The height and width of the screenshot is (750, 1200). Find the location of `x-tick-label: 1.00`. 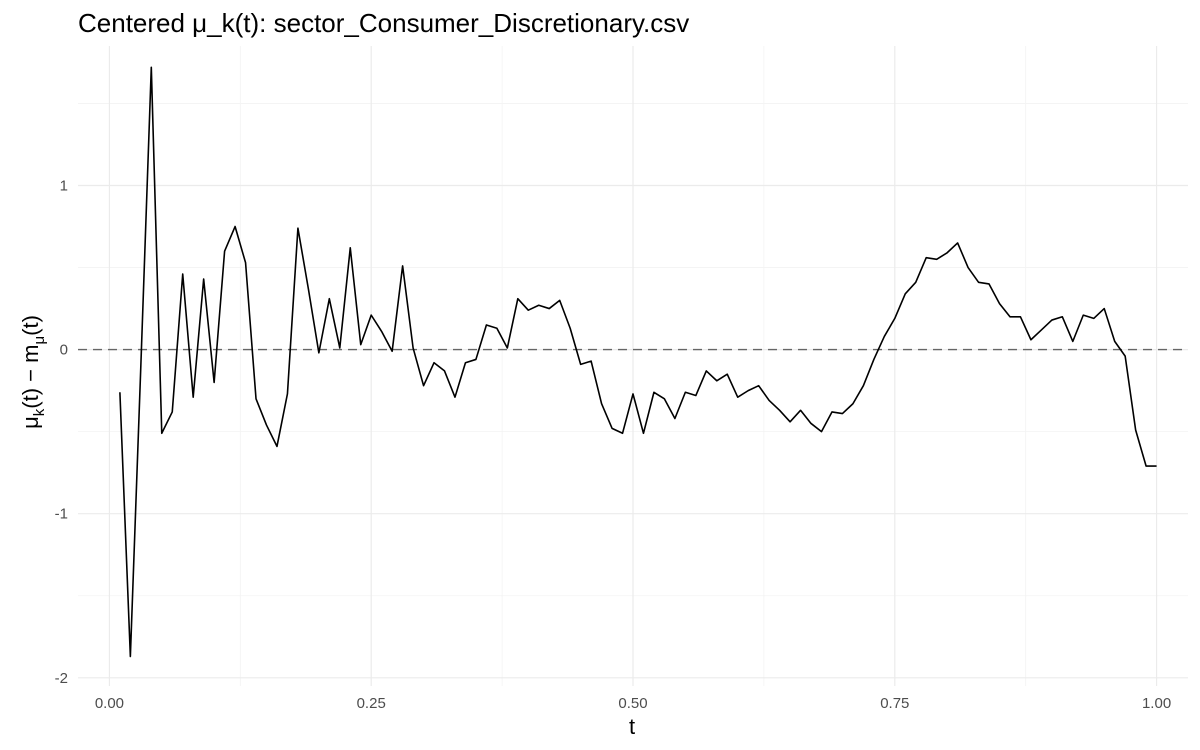

x-tick-label: 1.00 is located at coordinates (1156, 703).